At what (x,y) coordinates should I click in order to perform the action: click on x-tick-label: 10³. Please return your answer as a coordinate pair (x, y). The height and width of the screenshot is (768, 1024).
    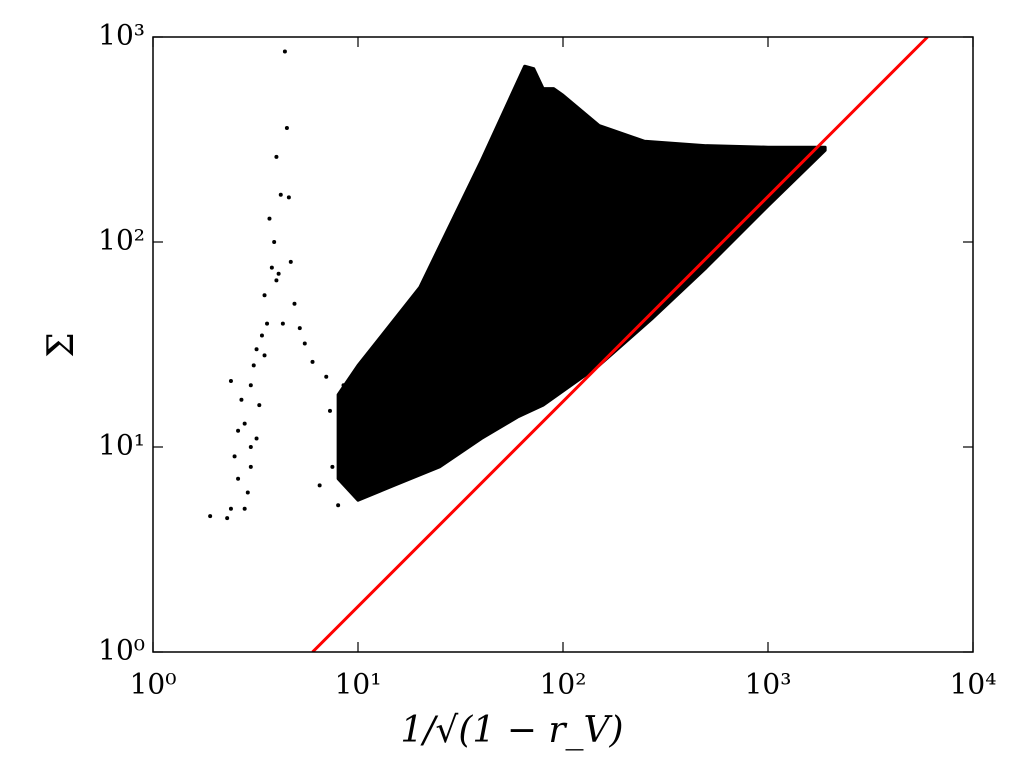
    Looking at the image, I should click on (768, 684).